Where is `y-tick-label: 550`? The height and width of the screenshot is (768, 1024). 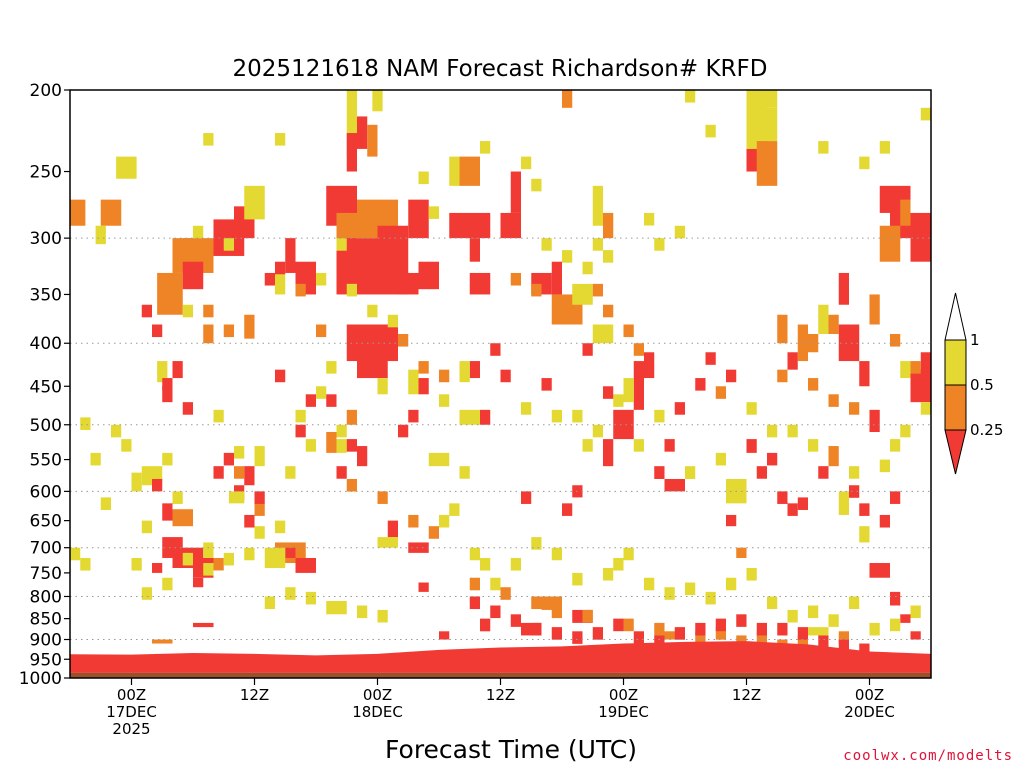
y-tick-label: 550 is located at coordinates (46, 461).